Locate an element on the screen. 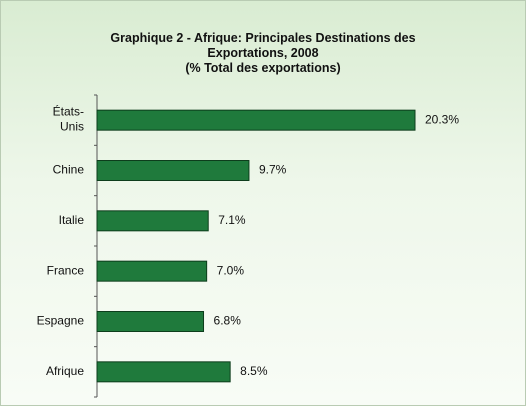 This screenshot has width=526, height=406. value-label: 6.8% is located at coordinates (228, 321).